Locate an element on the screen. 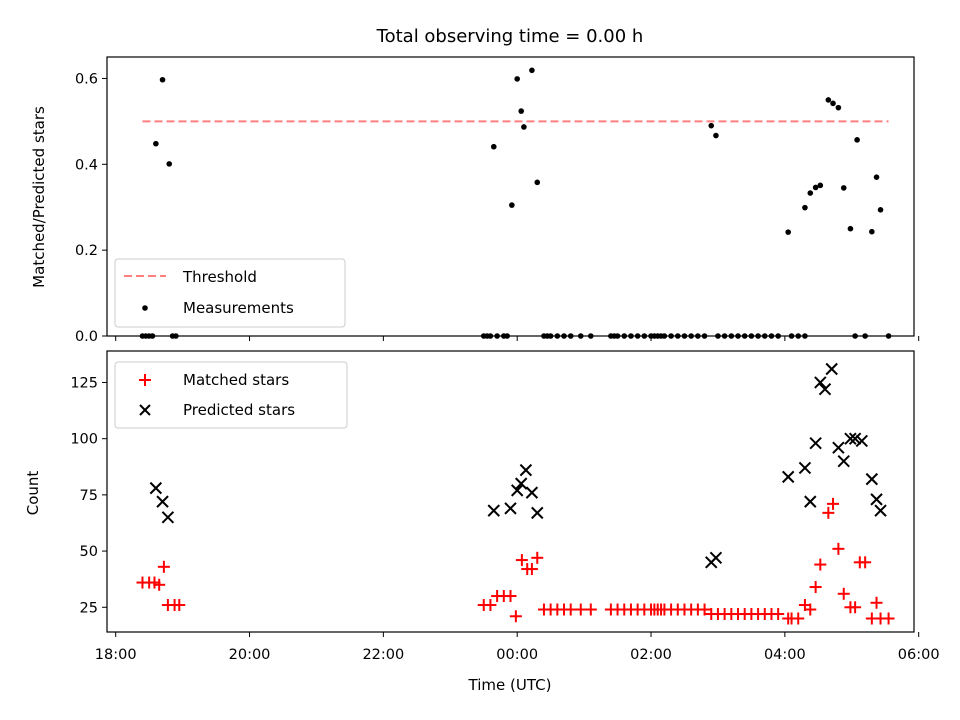 Image resolution: width=960 pixels, height=720 pixels. legend-matched-swatch is located at coordinates (145, 380).